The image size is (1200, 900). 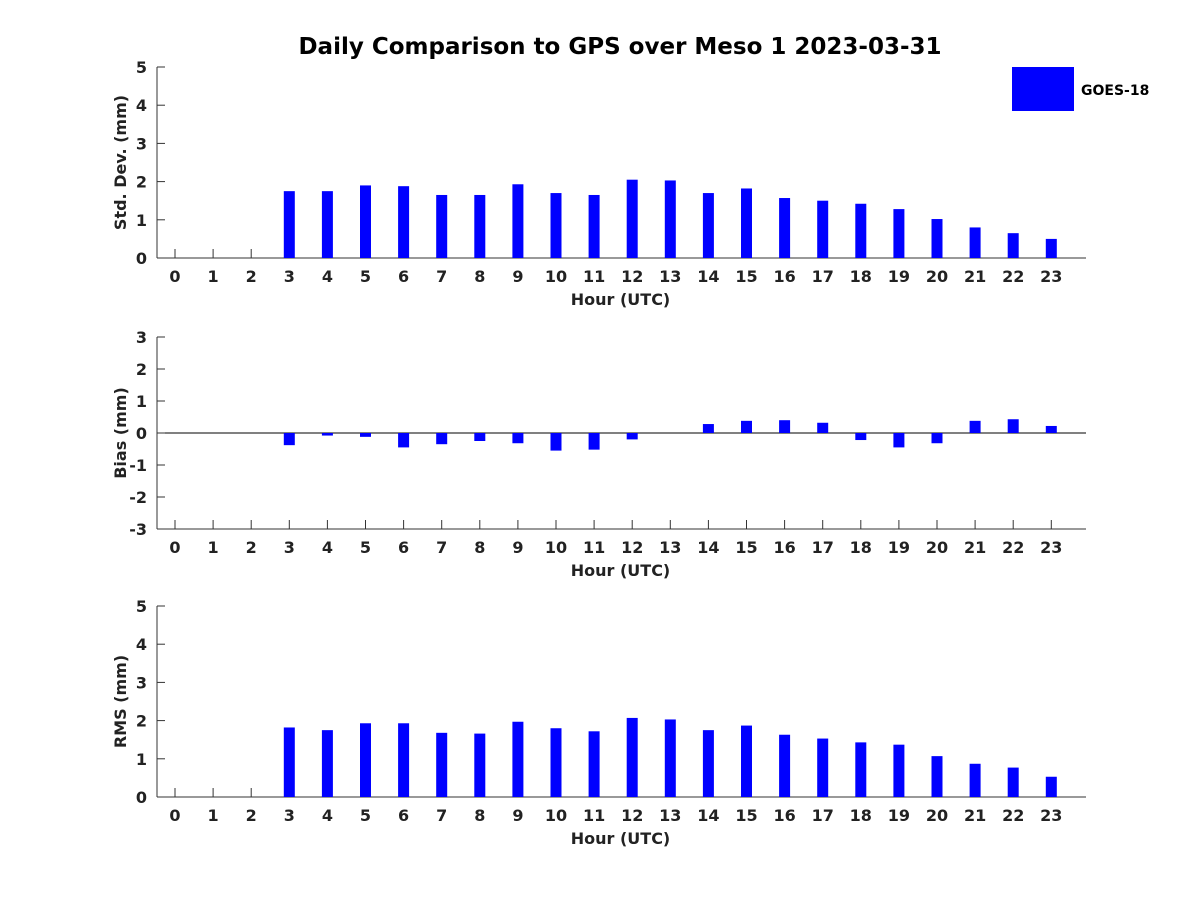 What do you see at coordinates (441, 815) in the screenshot?
I see `x-tick-label: 7` at bounding box center [441, 815].